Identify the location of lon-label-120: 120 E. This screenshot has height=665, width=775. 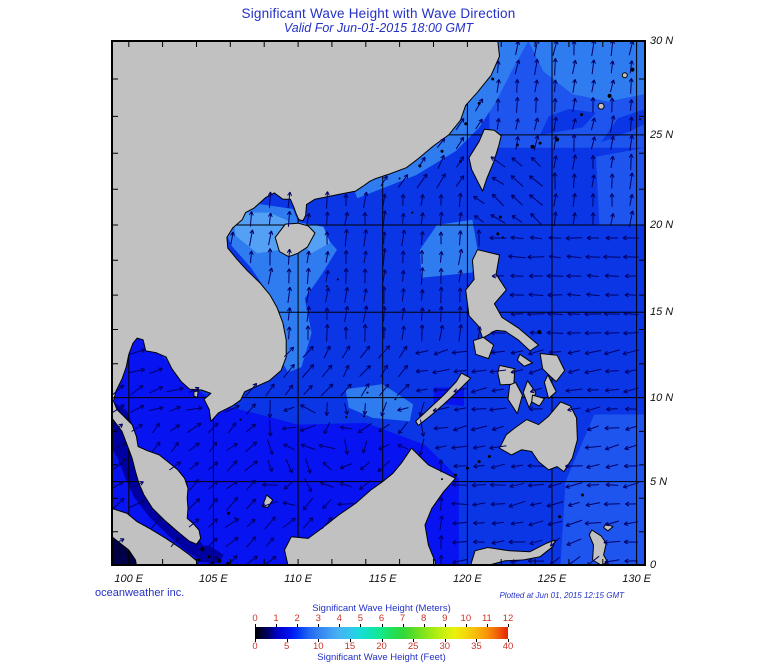
(467, 579).